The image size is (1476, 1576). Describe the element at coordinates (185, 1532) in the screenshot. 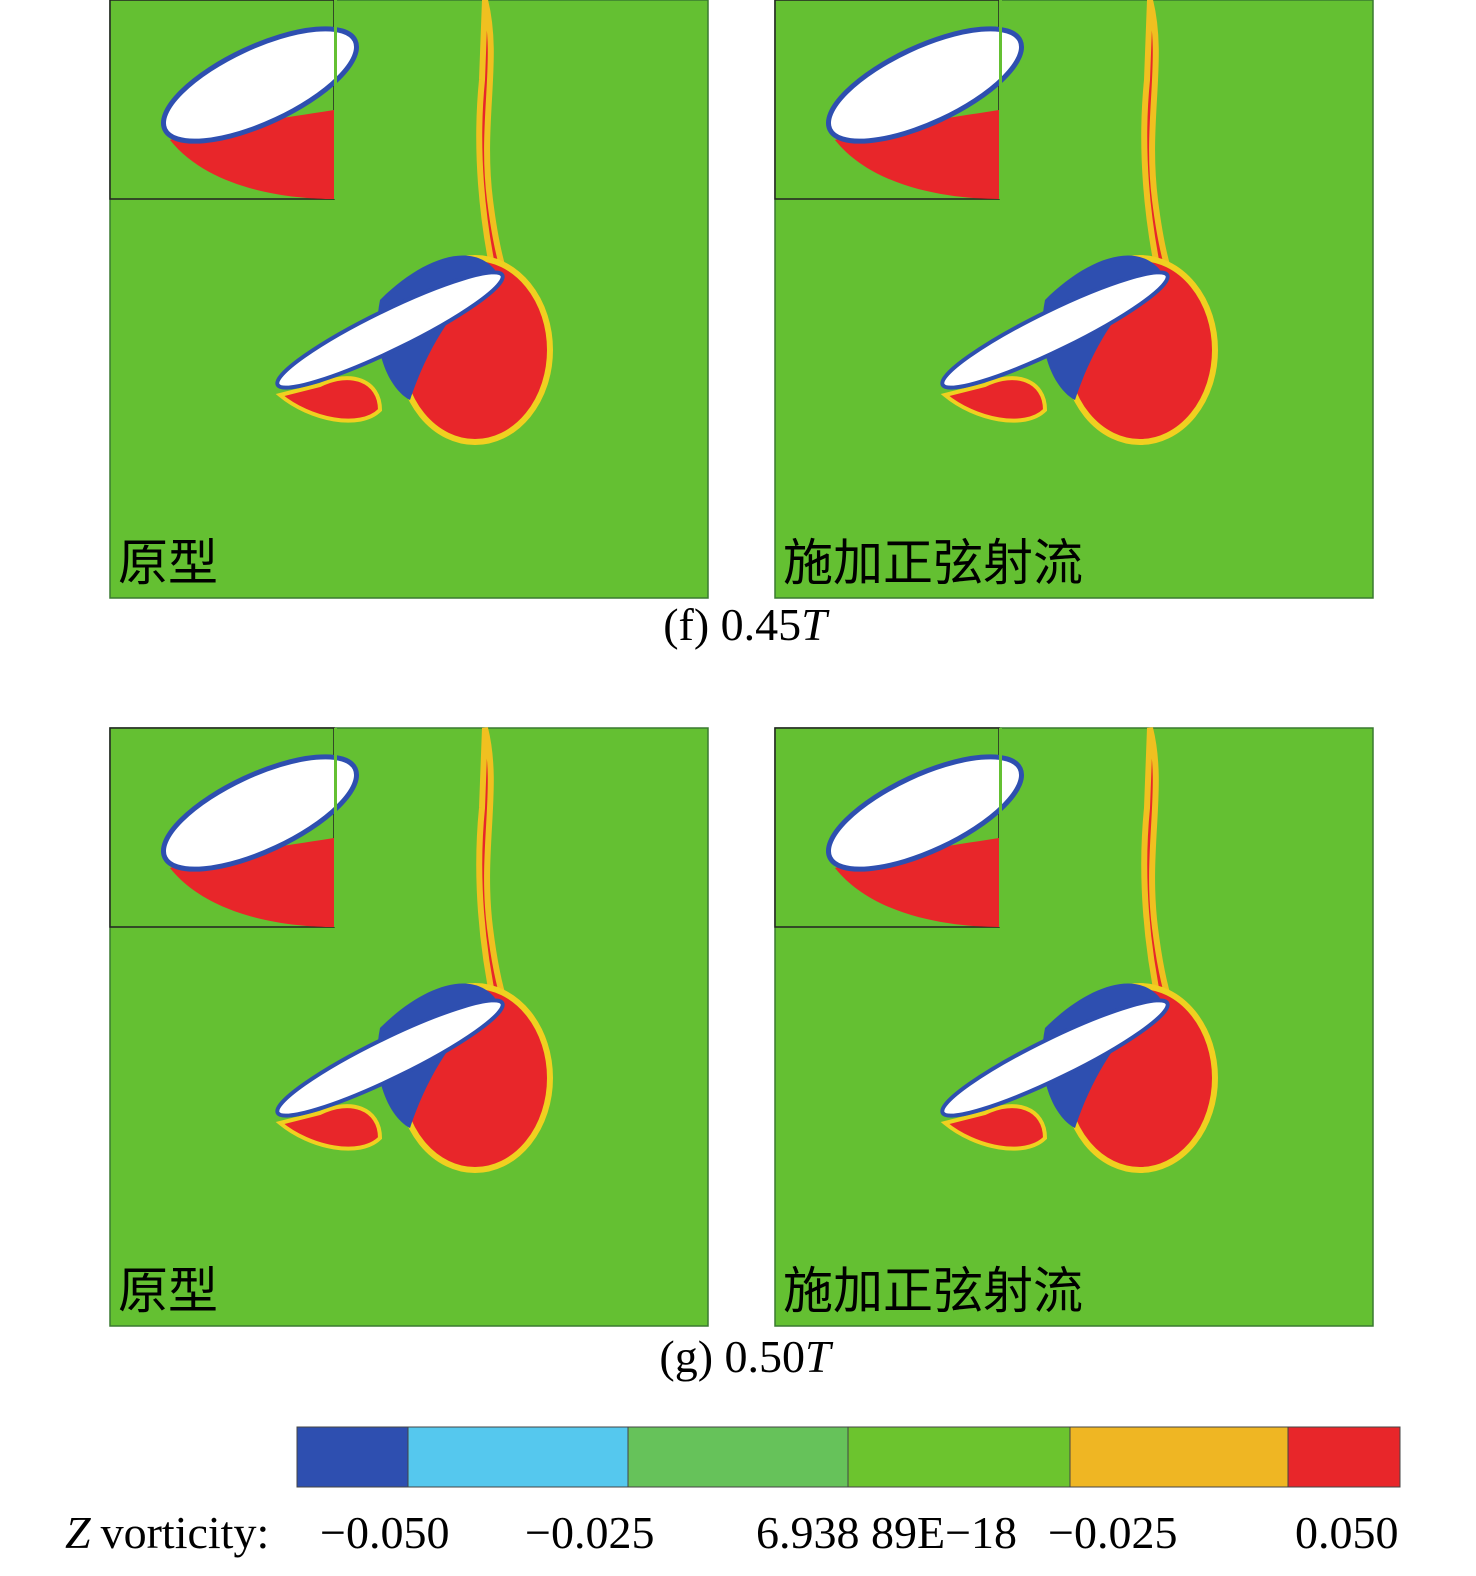

I see `colorbar-title-text: vorticity:` at that location.